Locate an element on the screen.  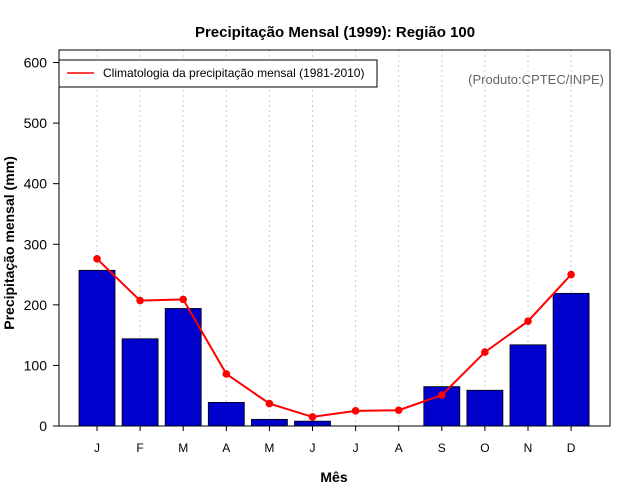
x-tick-label: S is located at coordinates (442, 448).